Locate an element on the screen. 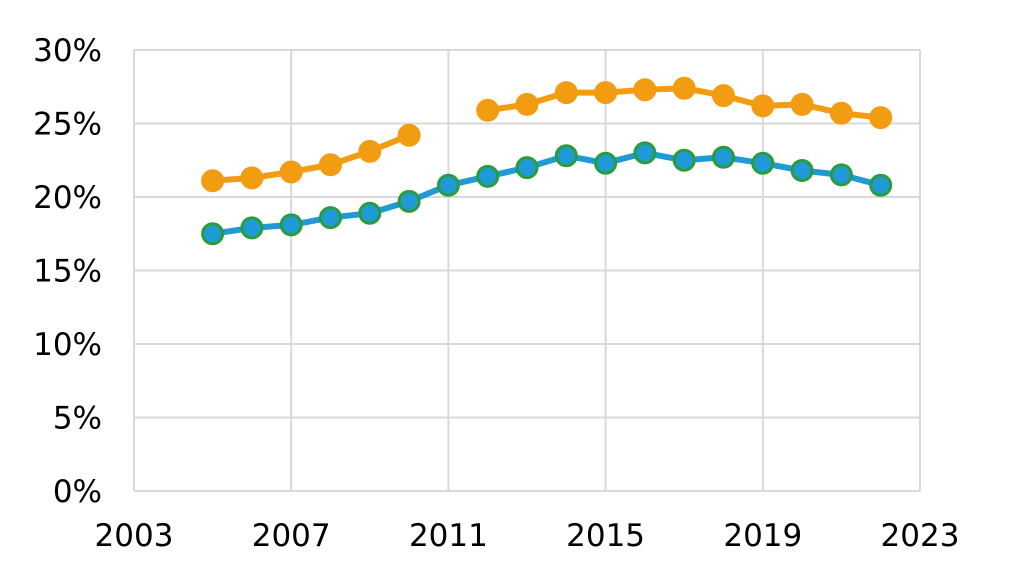  x-tick-label: 2015 is located at coordinates (605, 536).